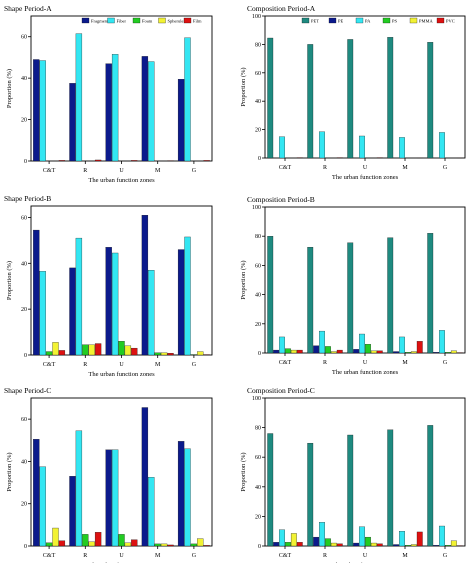  I want to click on y-axis-label: Proportion (%), so click(9, 88).